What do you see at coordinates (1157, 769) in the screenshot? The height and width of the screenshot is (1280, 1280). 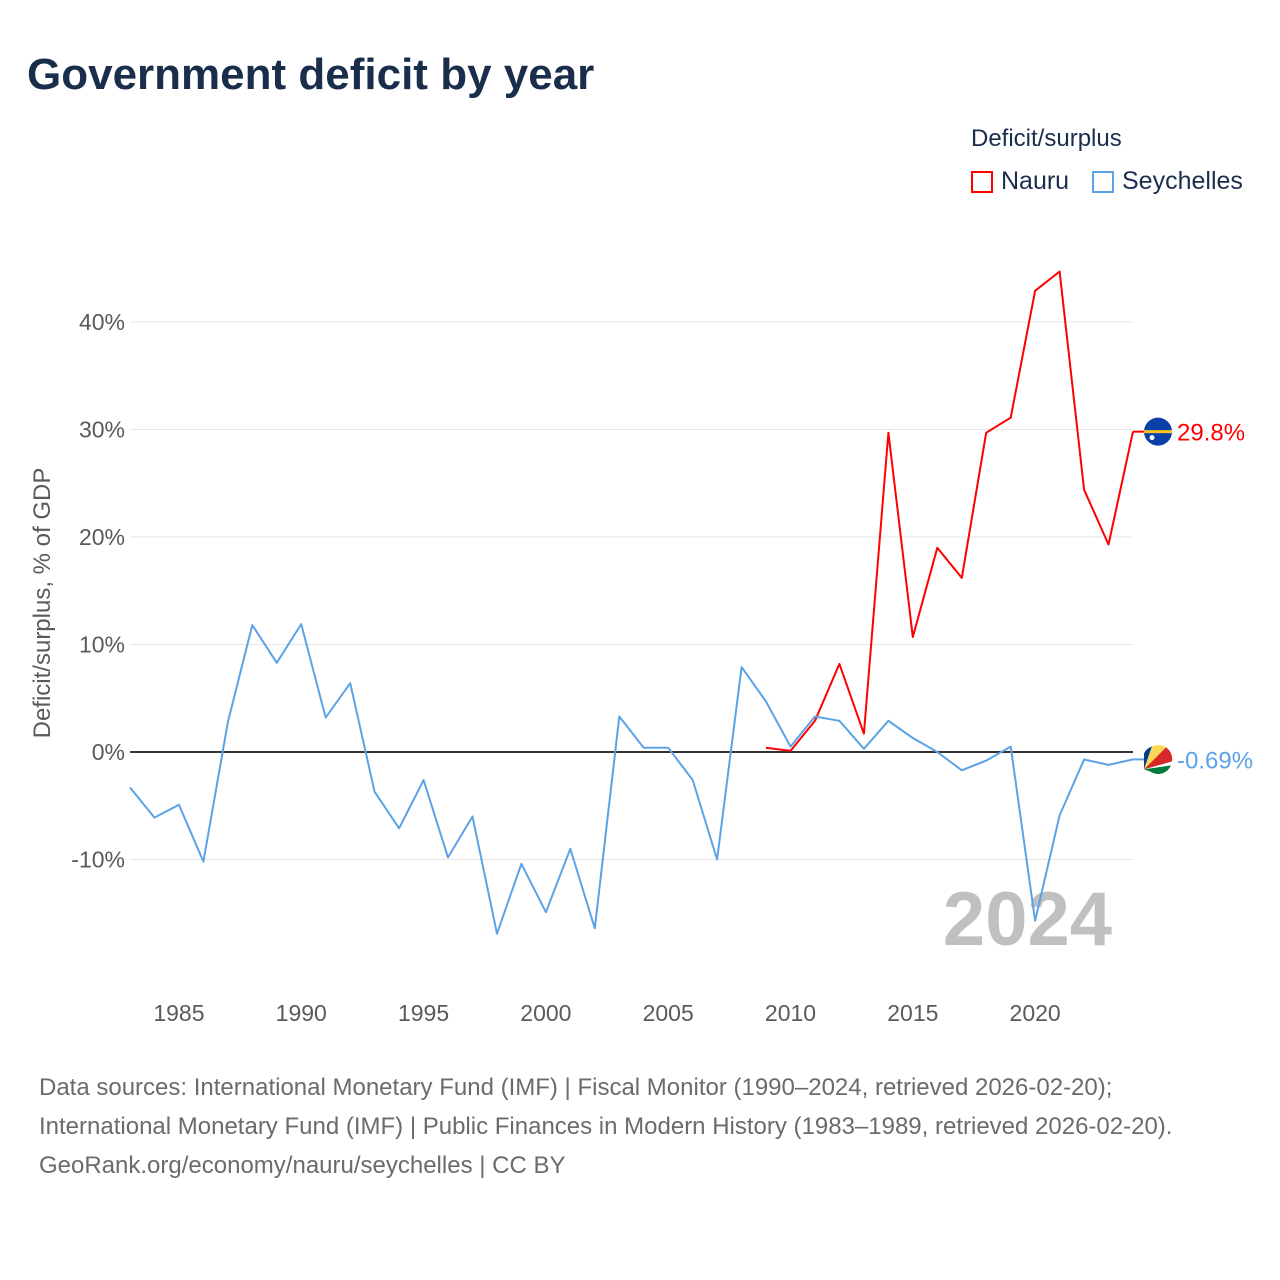 I see `flag-green` at bounding box center [1157, 769].